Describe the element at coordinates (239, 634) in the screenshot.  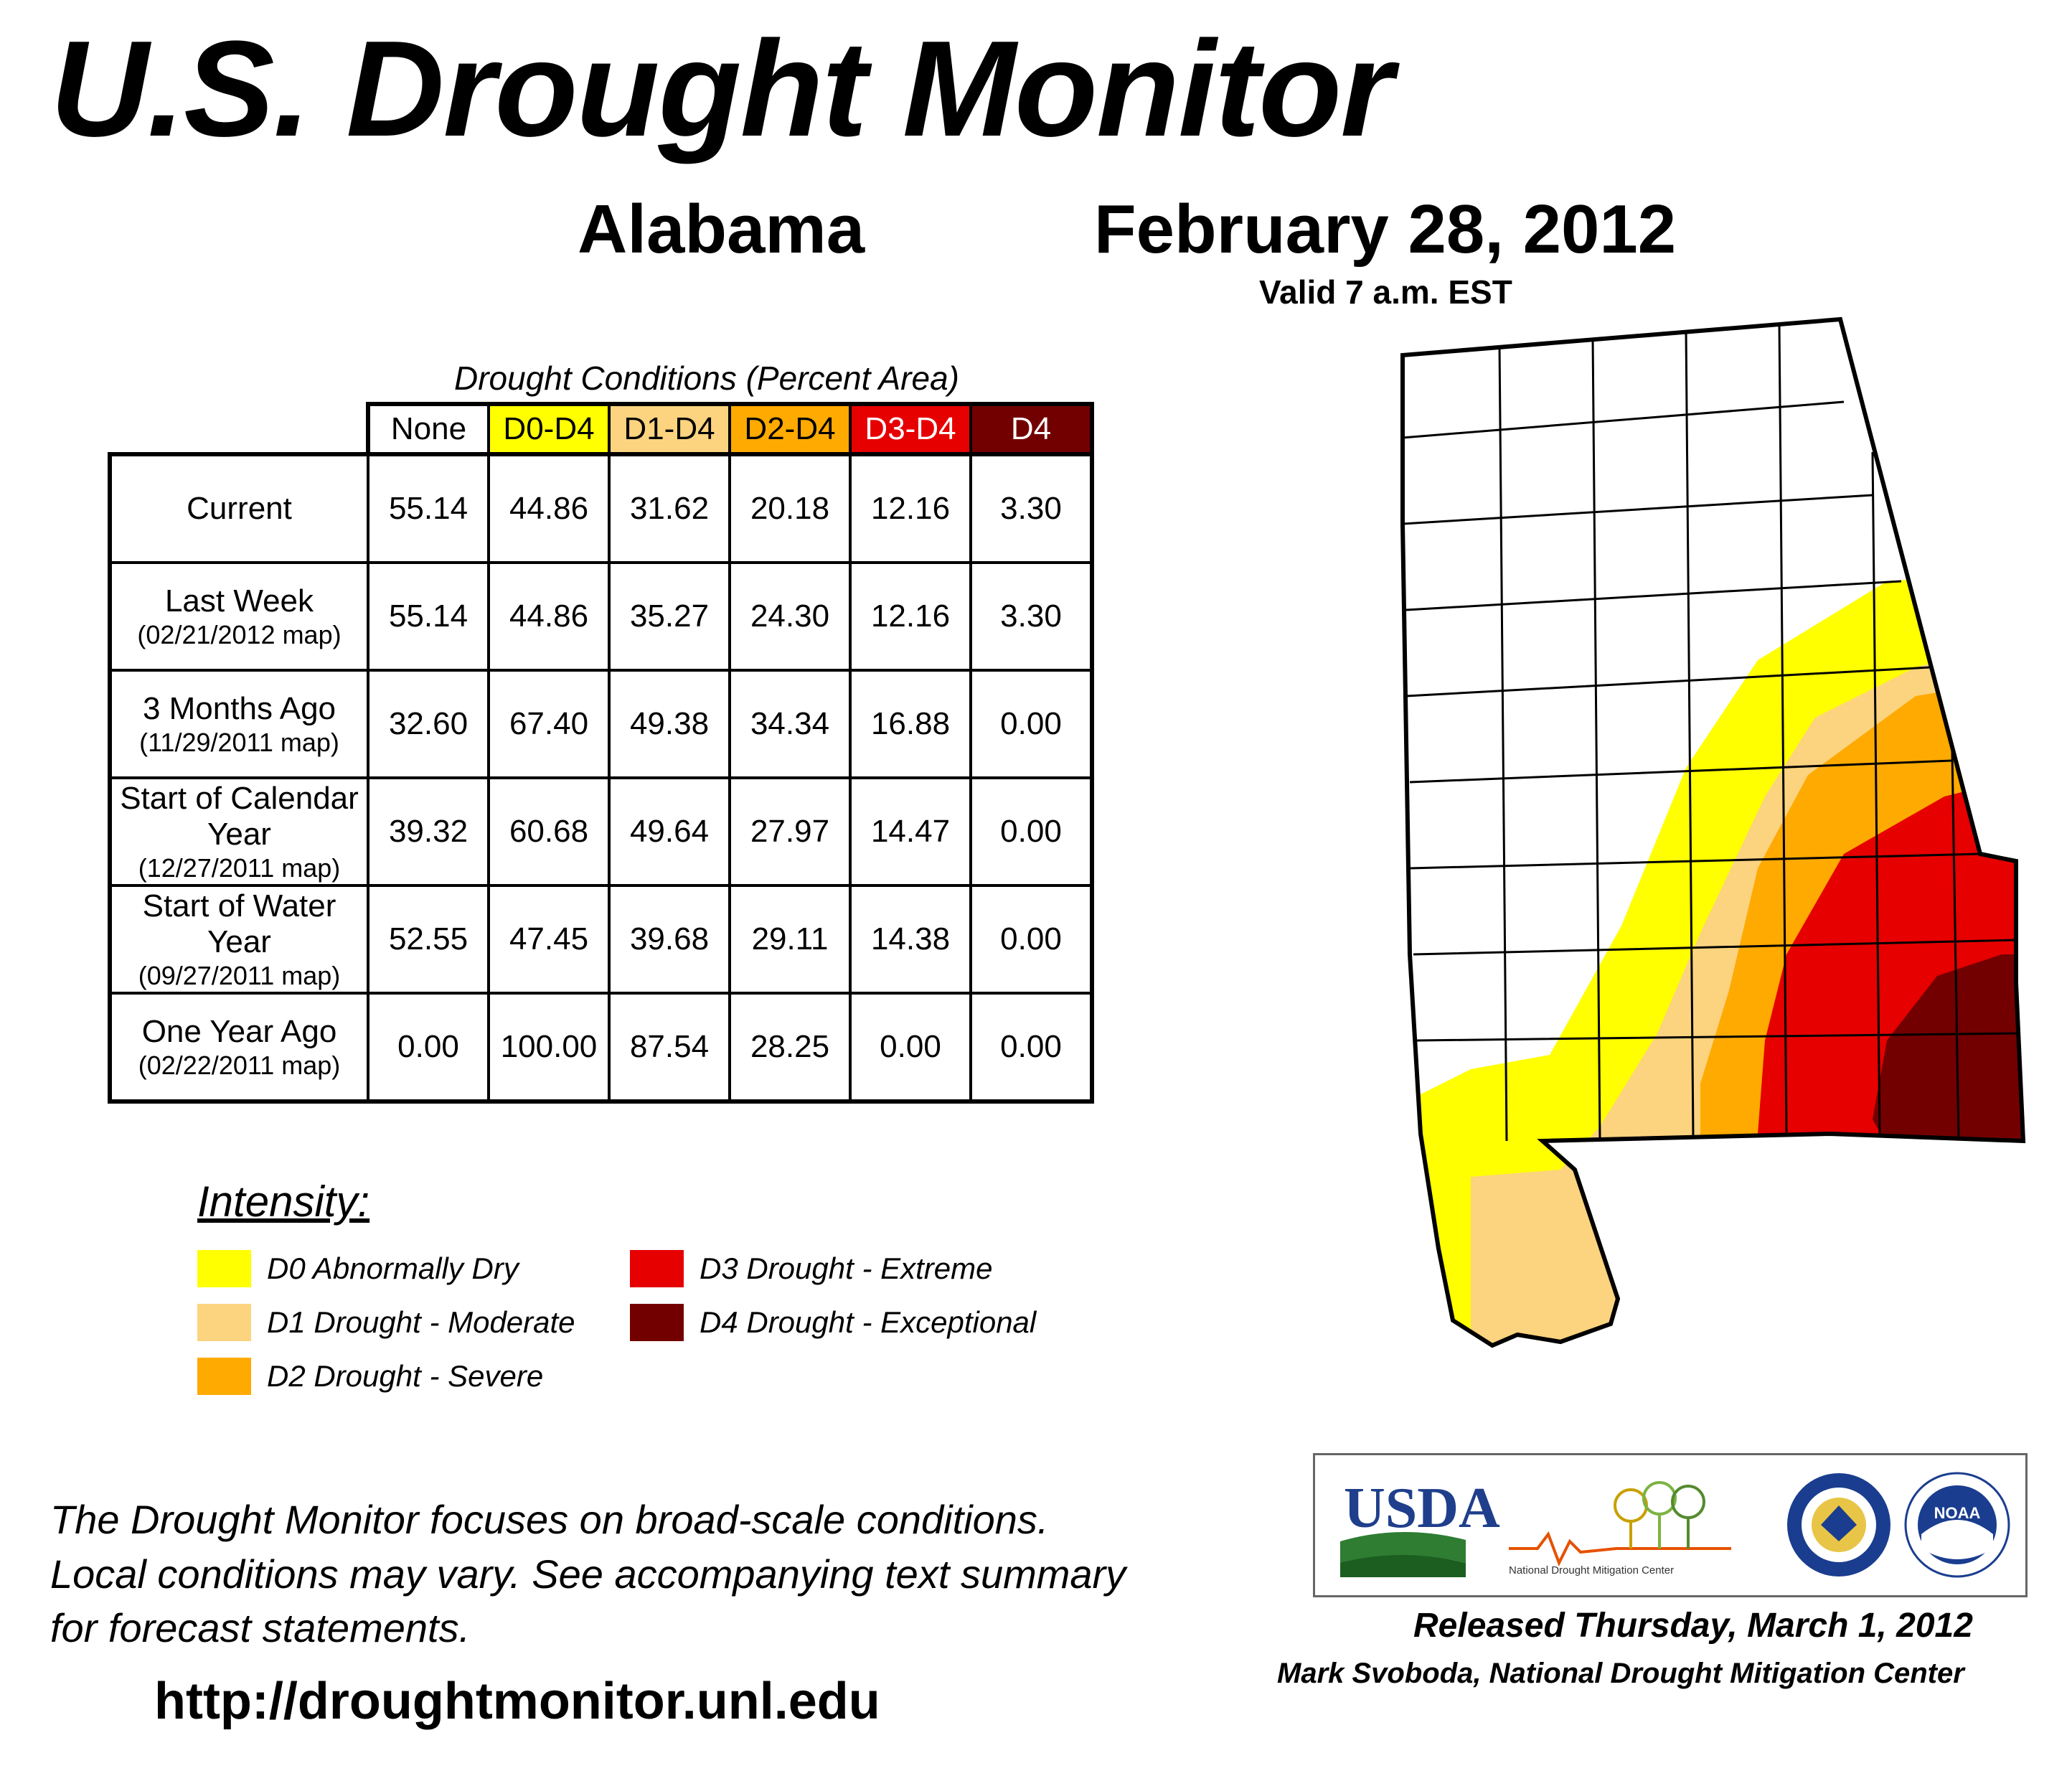
I see `row-label-date: (02/21/2012 map)` at that location.